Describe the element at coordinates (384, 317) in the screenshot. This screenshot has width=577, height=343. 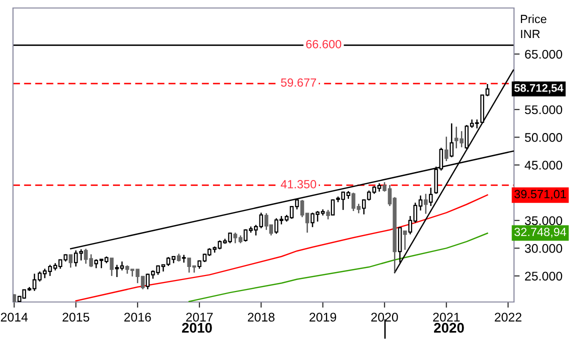
I see `x-tick-label: 2020` at that location.